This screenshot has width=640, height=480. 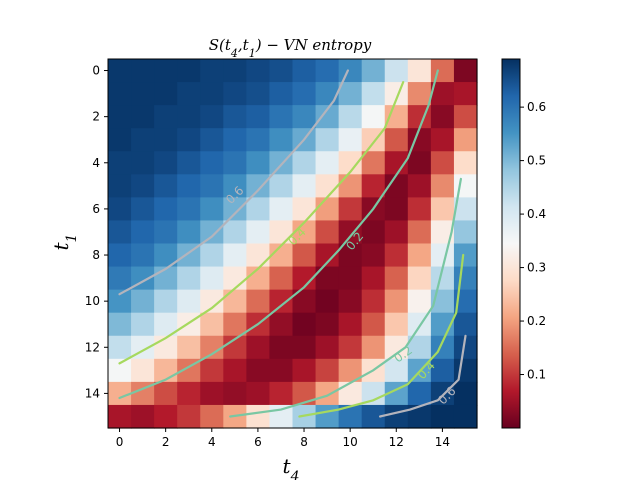 What do you see at coordinates (536, 321) in the screenshot?
I see `colorbar-tick-label: 0.2` at bounding box center [536, 321].